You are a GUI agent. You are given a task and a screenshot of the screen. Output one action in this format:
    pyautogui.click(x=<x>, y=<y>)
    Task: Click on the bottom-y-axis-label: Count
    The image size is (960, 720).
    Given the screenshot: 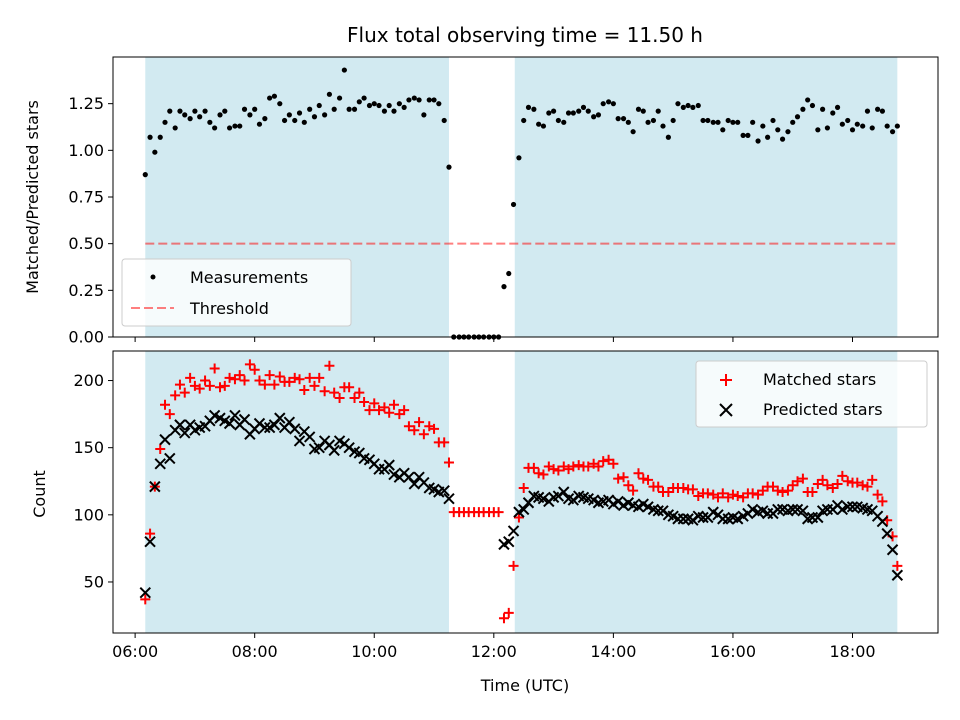 What is the action you would take?
    pyautogui.click(x=39, y=494)
    